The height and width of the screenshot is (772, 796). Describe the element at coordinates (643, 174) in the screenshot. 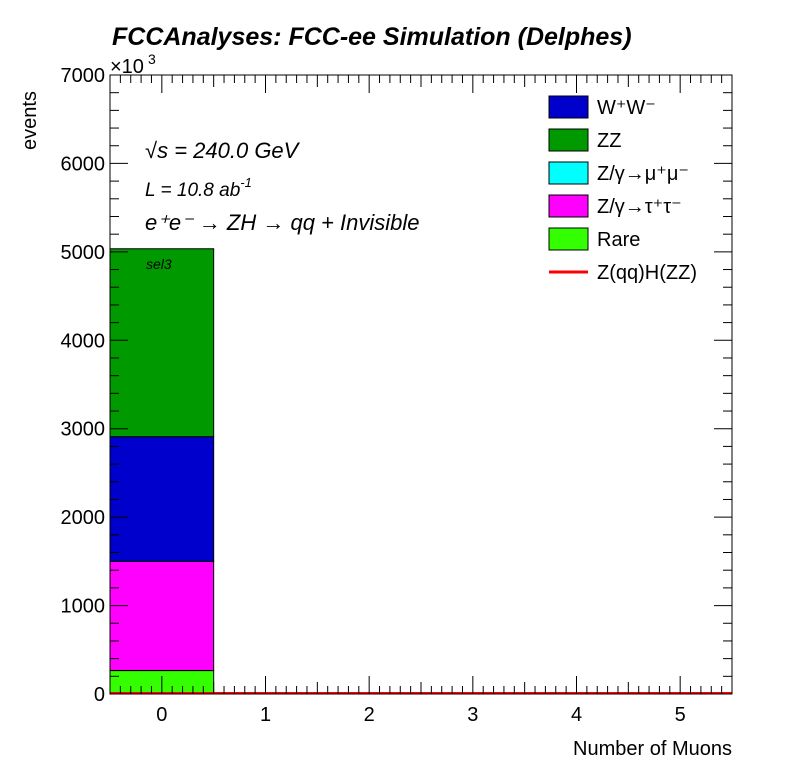

I see `legend-label: Z/γ→μ⁺μ⁻` at that location.